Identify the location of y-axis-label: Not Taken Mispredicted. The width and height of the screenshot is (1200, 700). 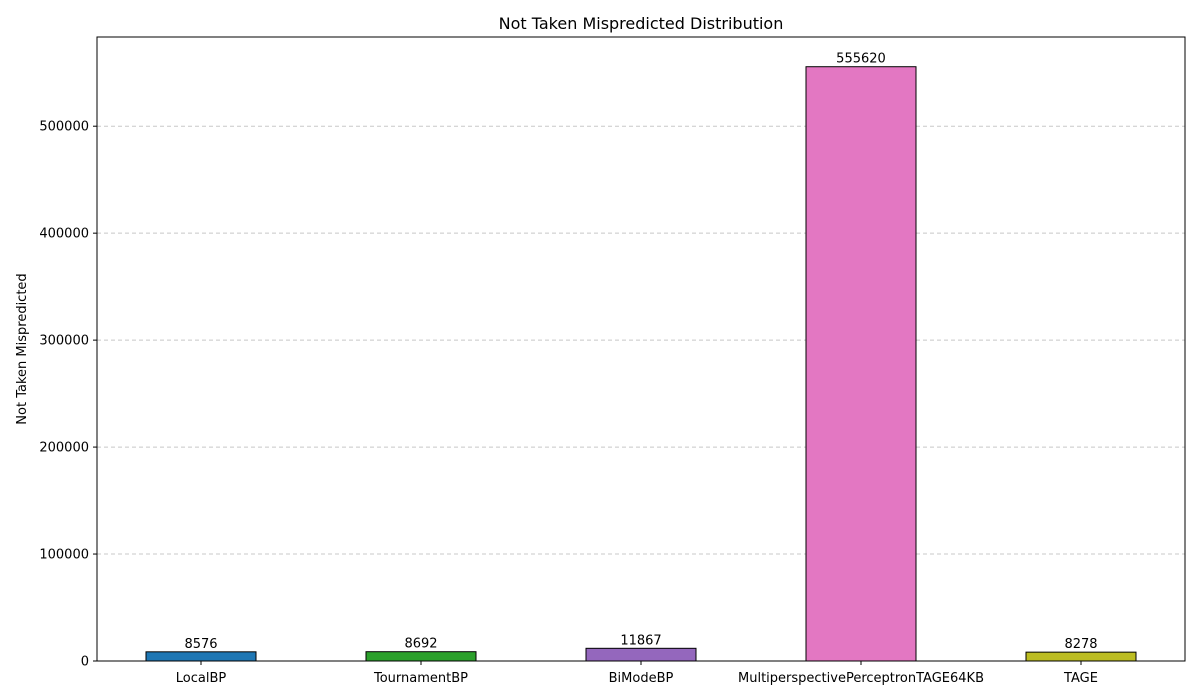
(22, 348).